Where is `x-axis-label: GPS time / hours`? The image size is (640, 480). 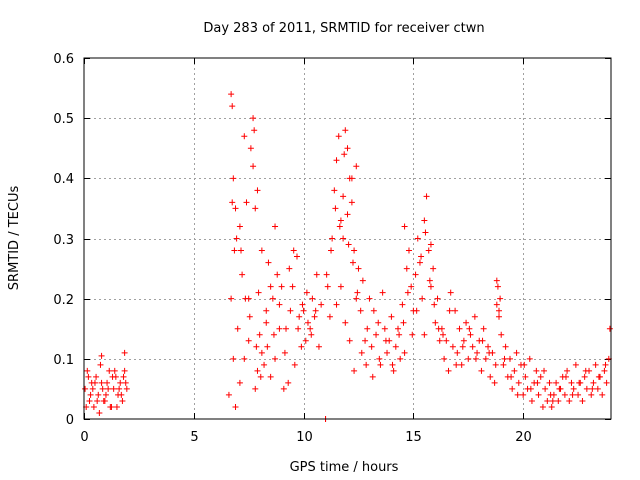
x-axis-label: GPS time / hours is located at coordinates (344, 467).